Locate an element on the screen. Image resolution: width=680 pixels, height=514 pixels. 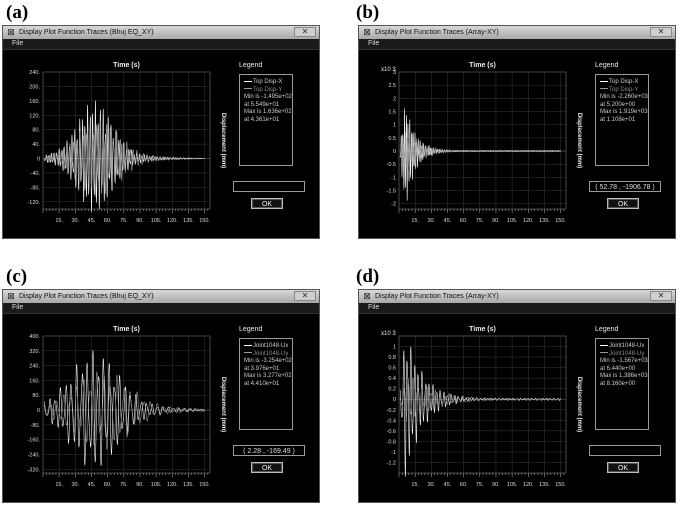
legend-entry: Top Disp-Y is located at coordinates (263, 90).